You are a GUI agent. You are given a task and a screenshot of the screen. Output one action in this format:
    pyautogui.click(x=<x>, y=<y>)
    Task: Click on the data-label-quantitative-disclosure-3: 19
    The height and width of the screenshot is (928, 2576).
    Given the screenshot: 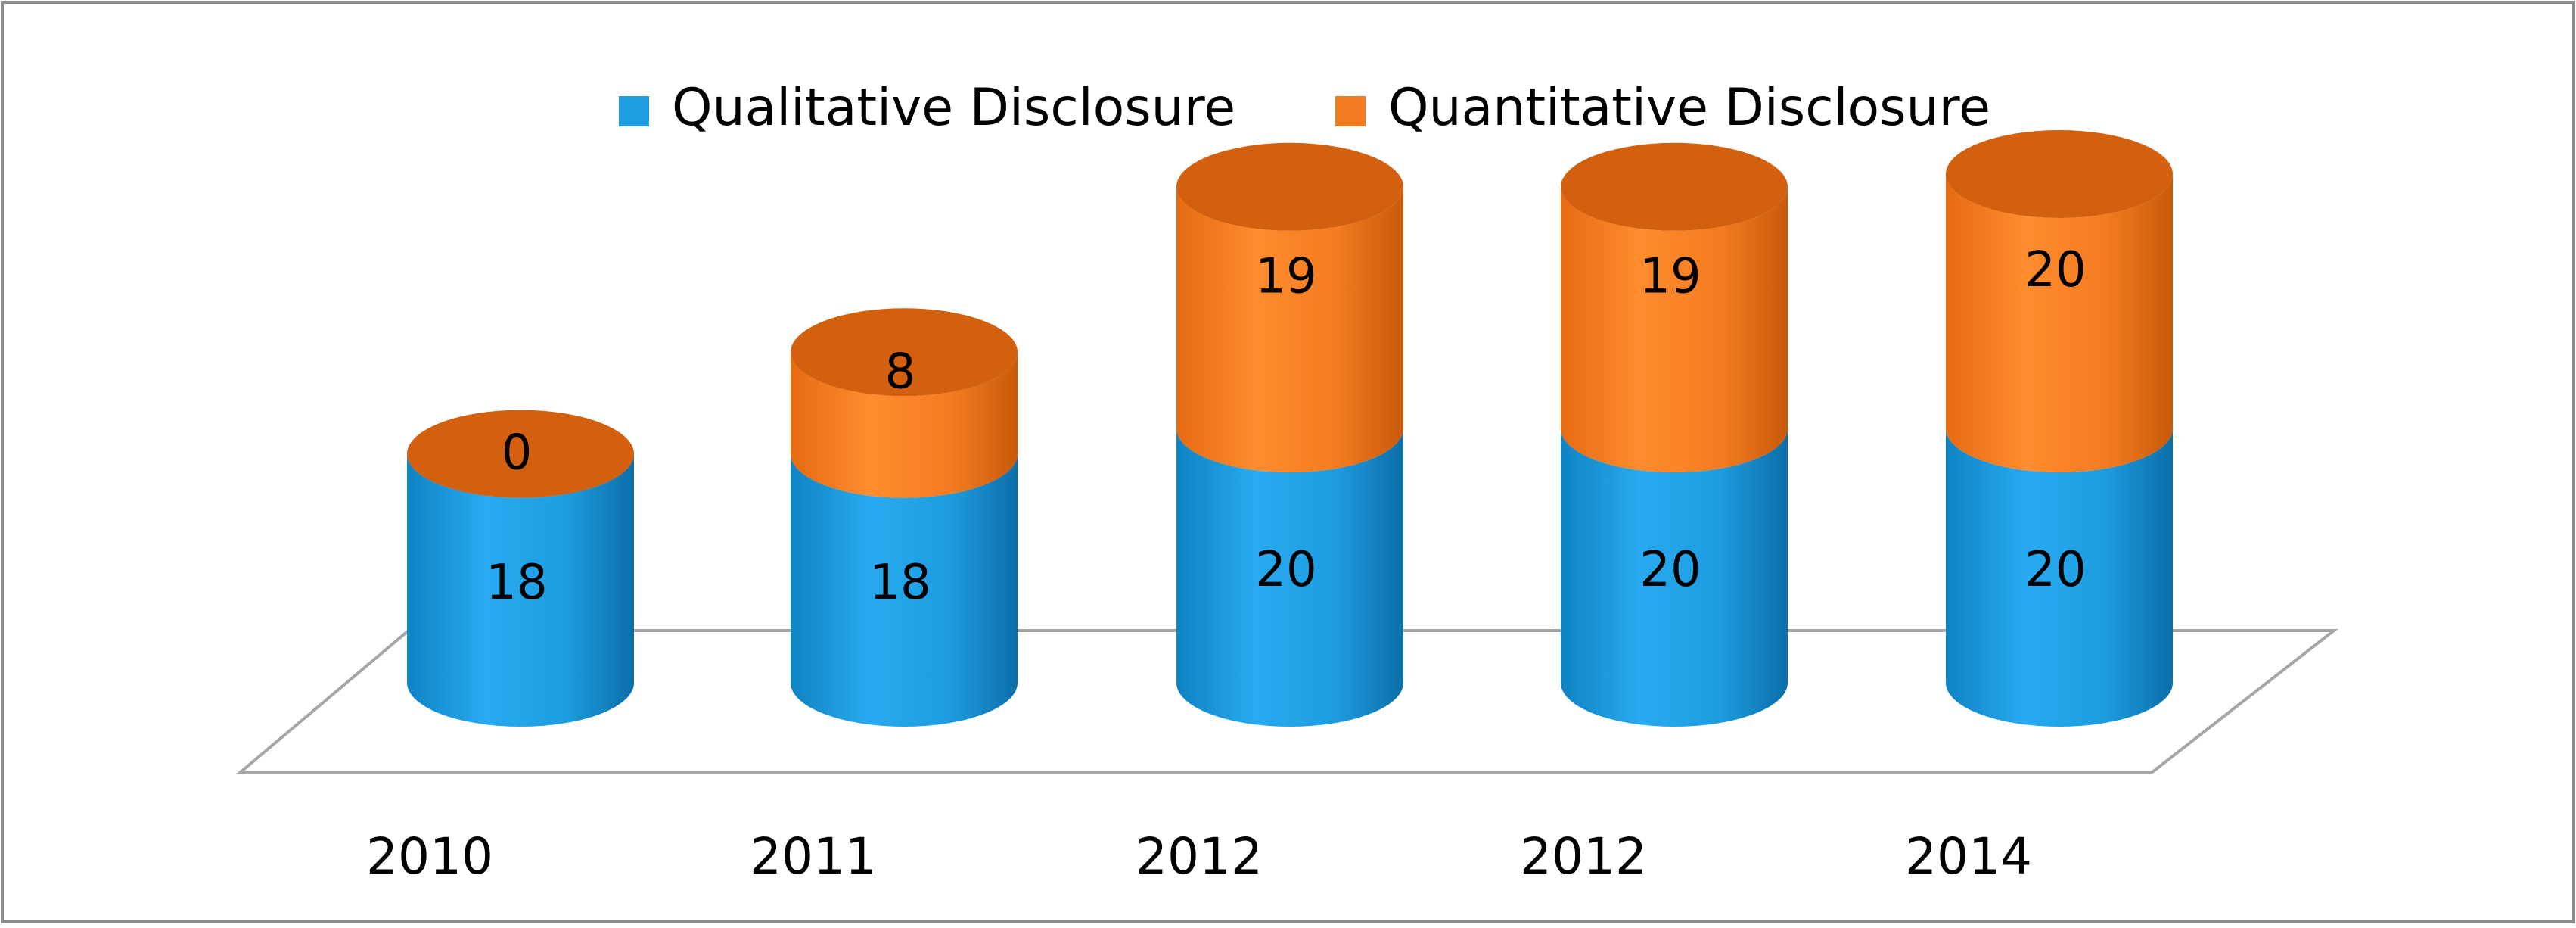 What is the action you would take?
    pyautogui.click(x=1285, y=276)
    